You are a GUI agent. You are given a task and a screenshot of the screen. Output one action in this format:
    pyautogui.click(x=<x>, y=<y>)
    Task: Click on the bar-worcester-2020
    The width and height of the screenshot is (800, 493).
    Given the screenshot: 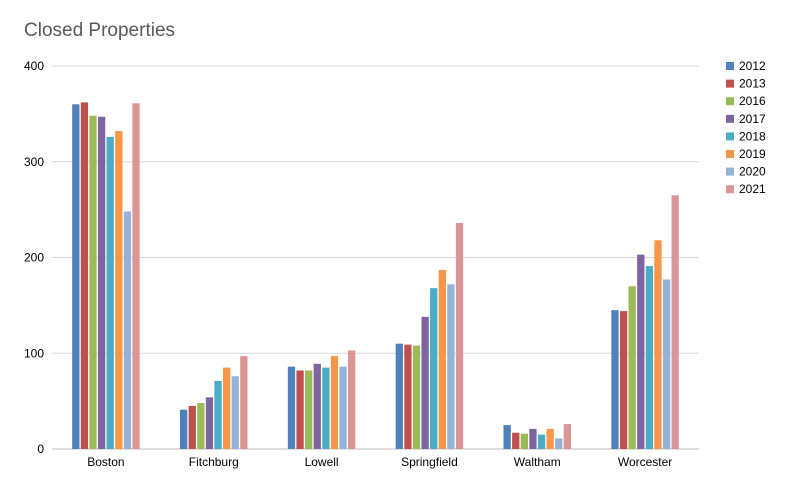 What is the action you would take?
    pyautogui.click(x=666, y=364)
    